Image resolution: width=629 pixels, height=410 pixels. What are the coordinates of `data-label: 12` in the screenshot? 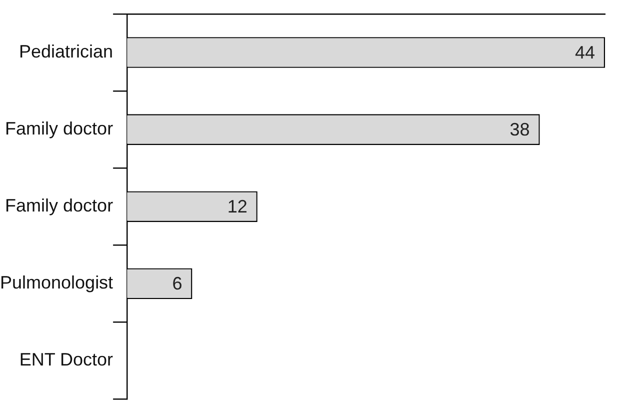 It's located at (237, 206).